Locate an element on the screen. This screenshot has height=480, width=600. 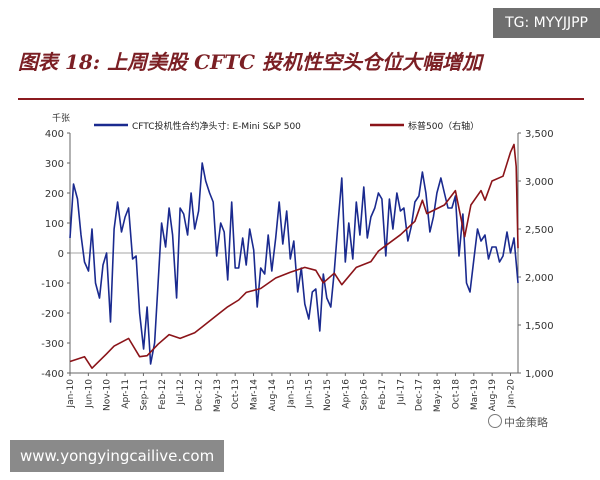
y-right-tick-label: 1,000 is located at coordinates (539, 374).